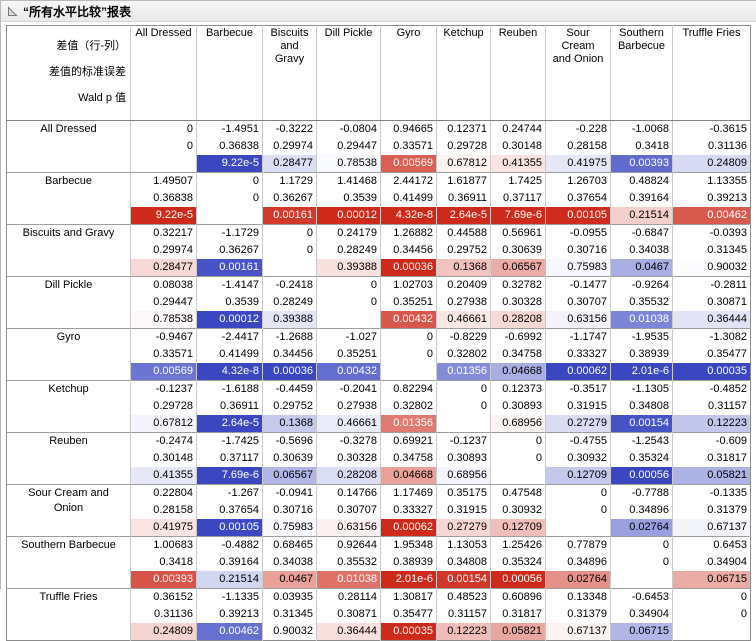 The height and width of the screenshot is (641, 756). Describe the element at coordinates (68, 146) in the screenshot. I see `row-label: All Dressed` at that location.